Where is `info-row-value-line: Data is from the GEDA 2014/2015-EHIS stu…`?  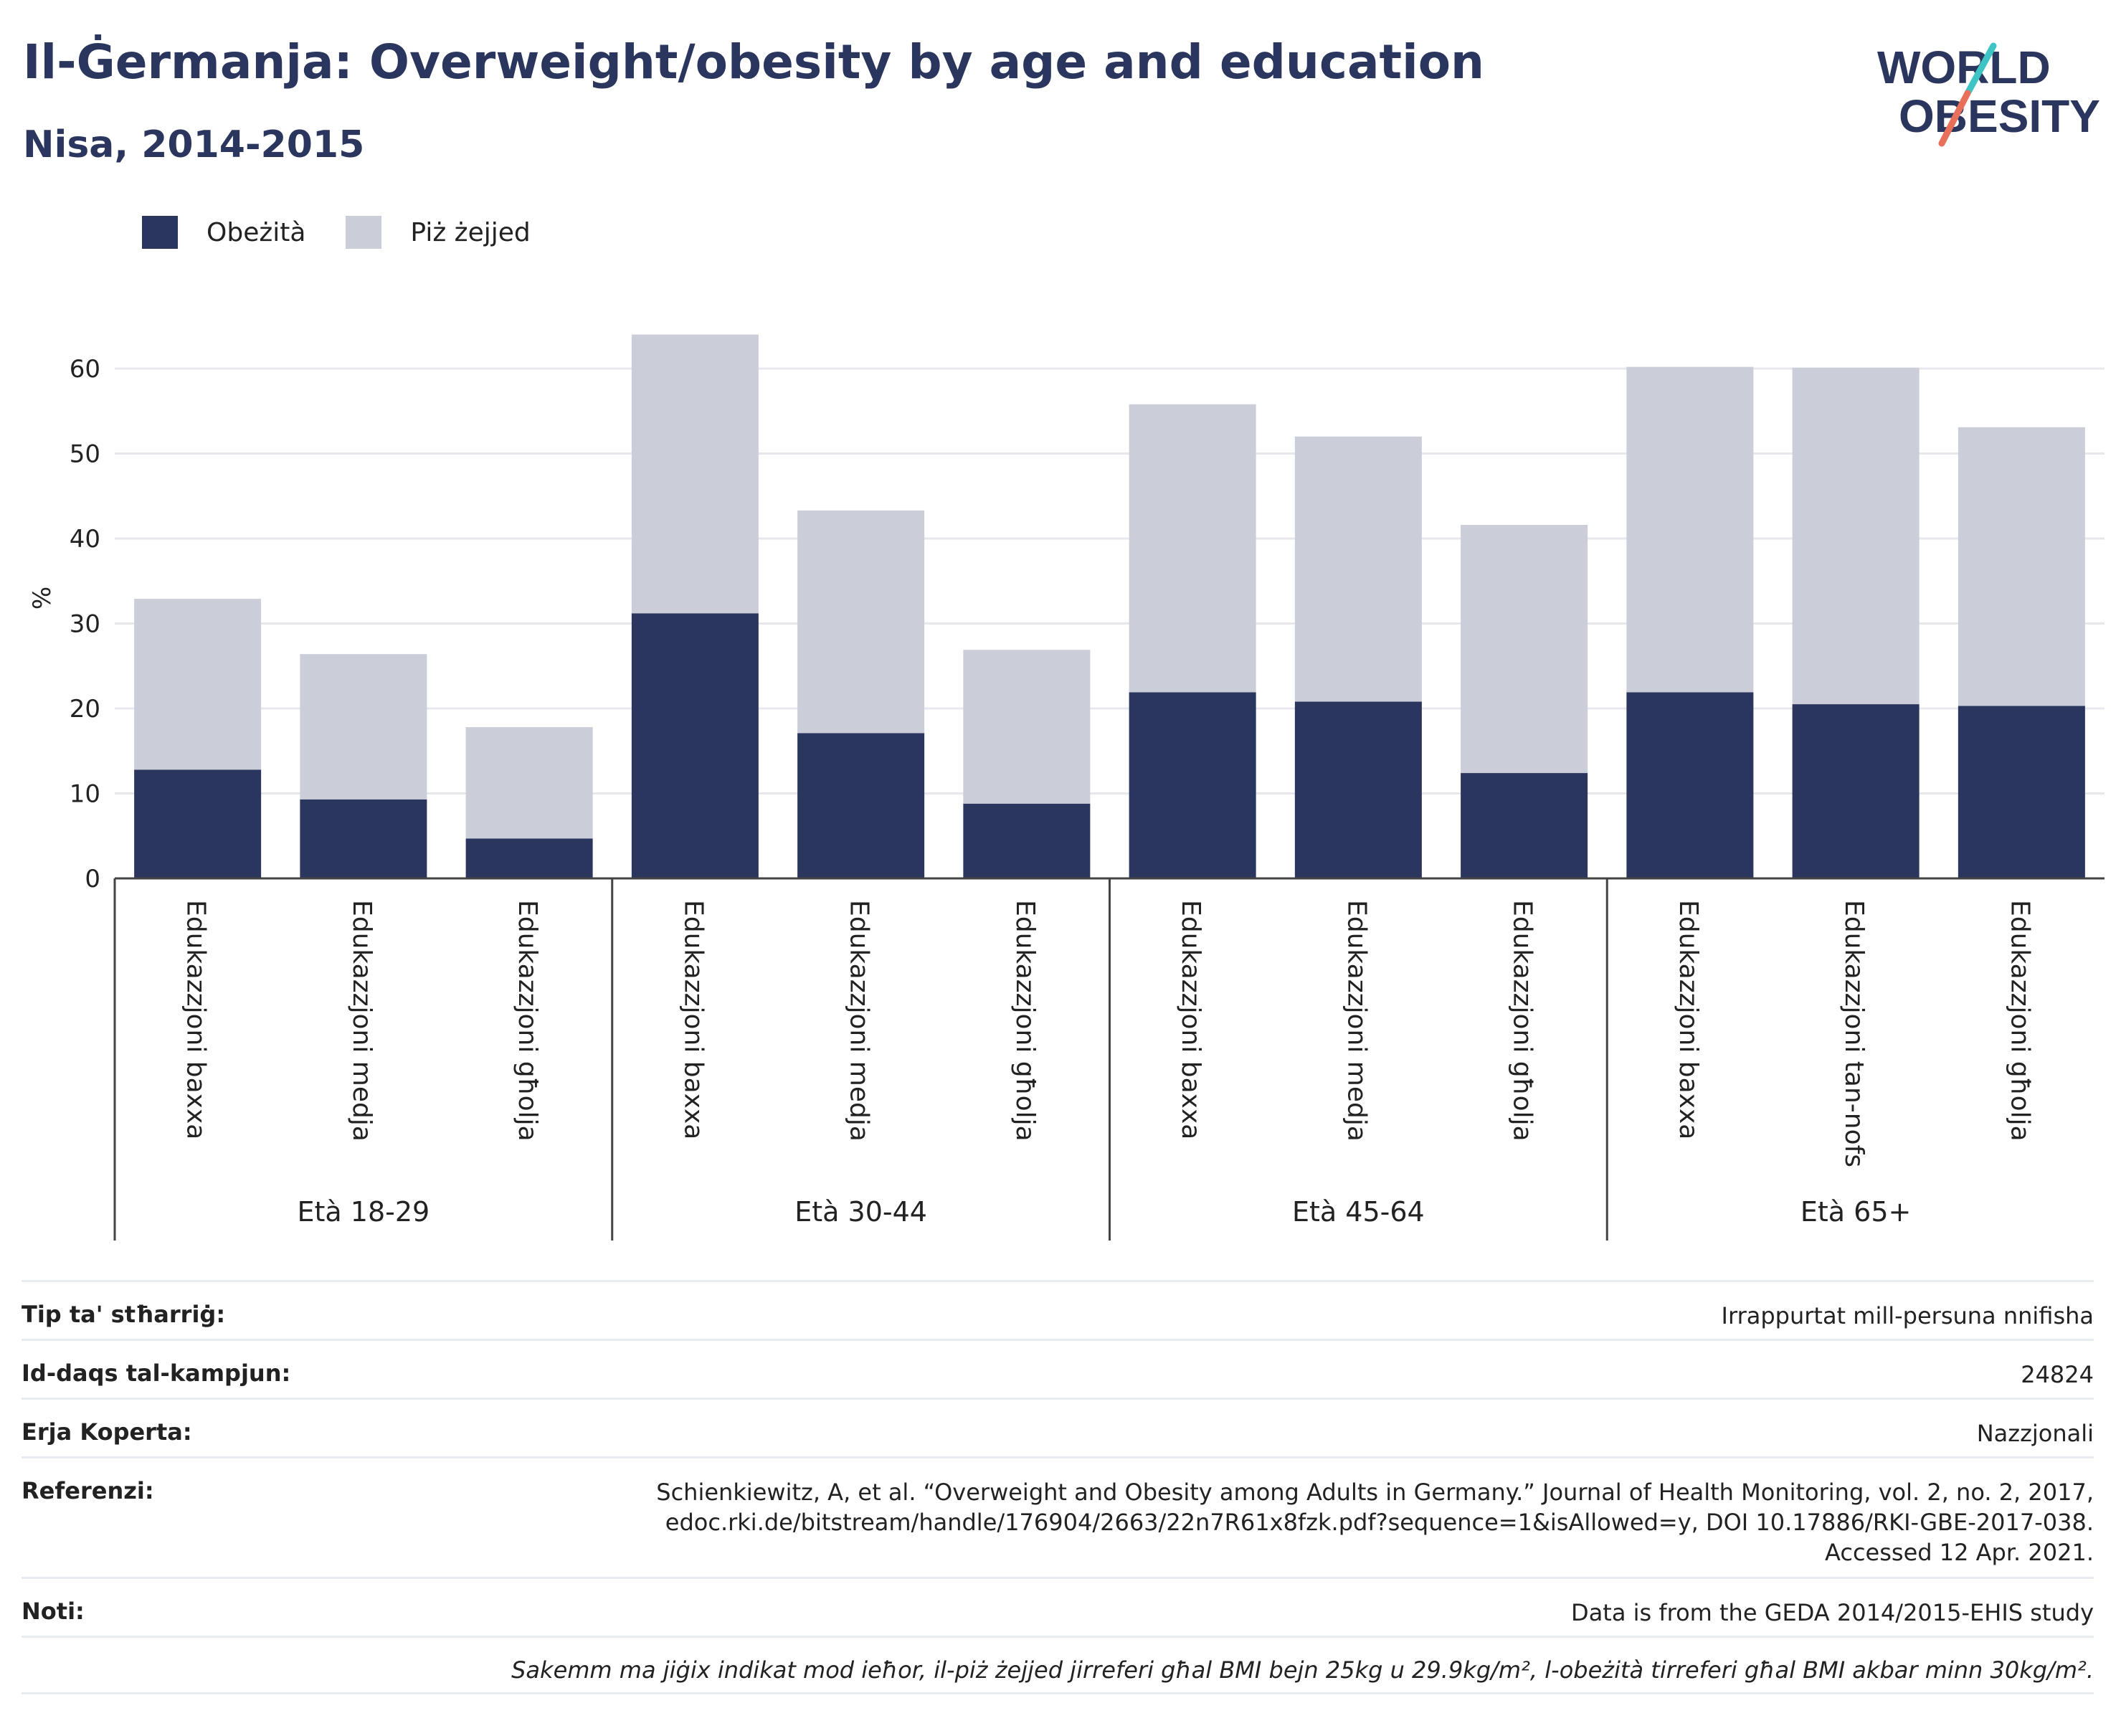
info-row-value-line: Data is from the GEDA 2014/2015-EHIS stu… is located at coordinates (1832, 1613).